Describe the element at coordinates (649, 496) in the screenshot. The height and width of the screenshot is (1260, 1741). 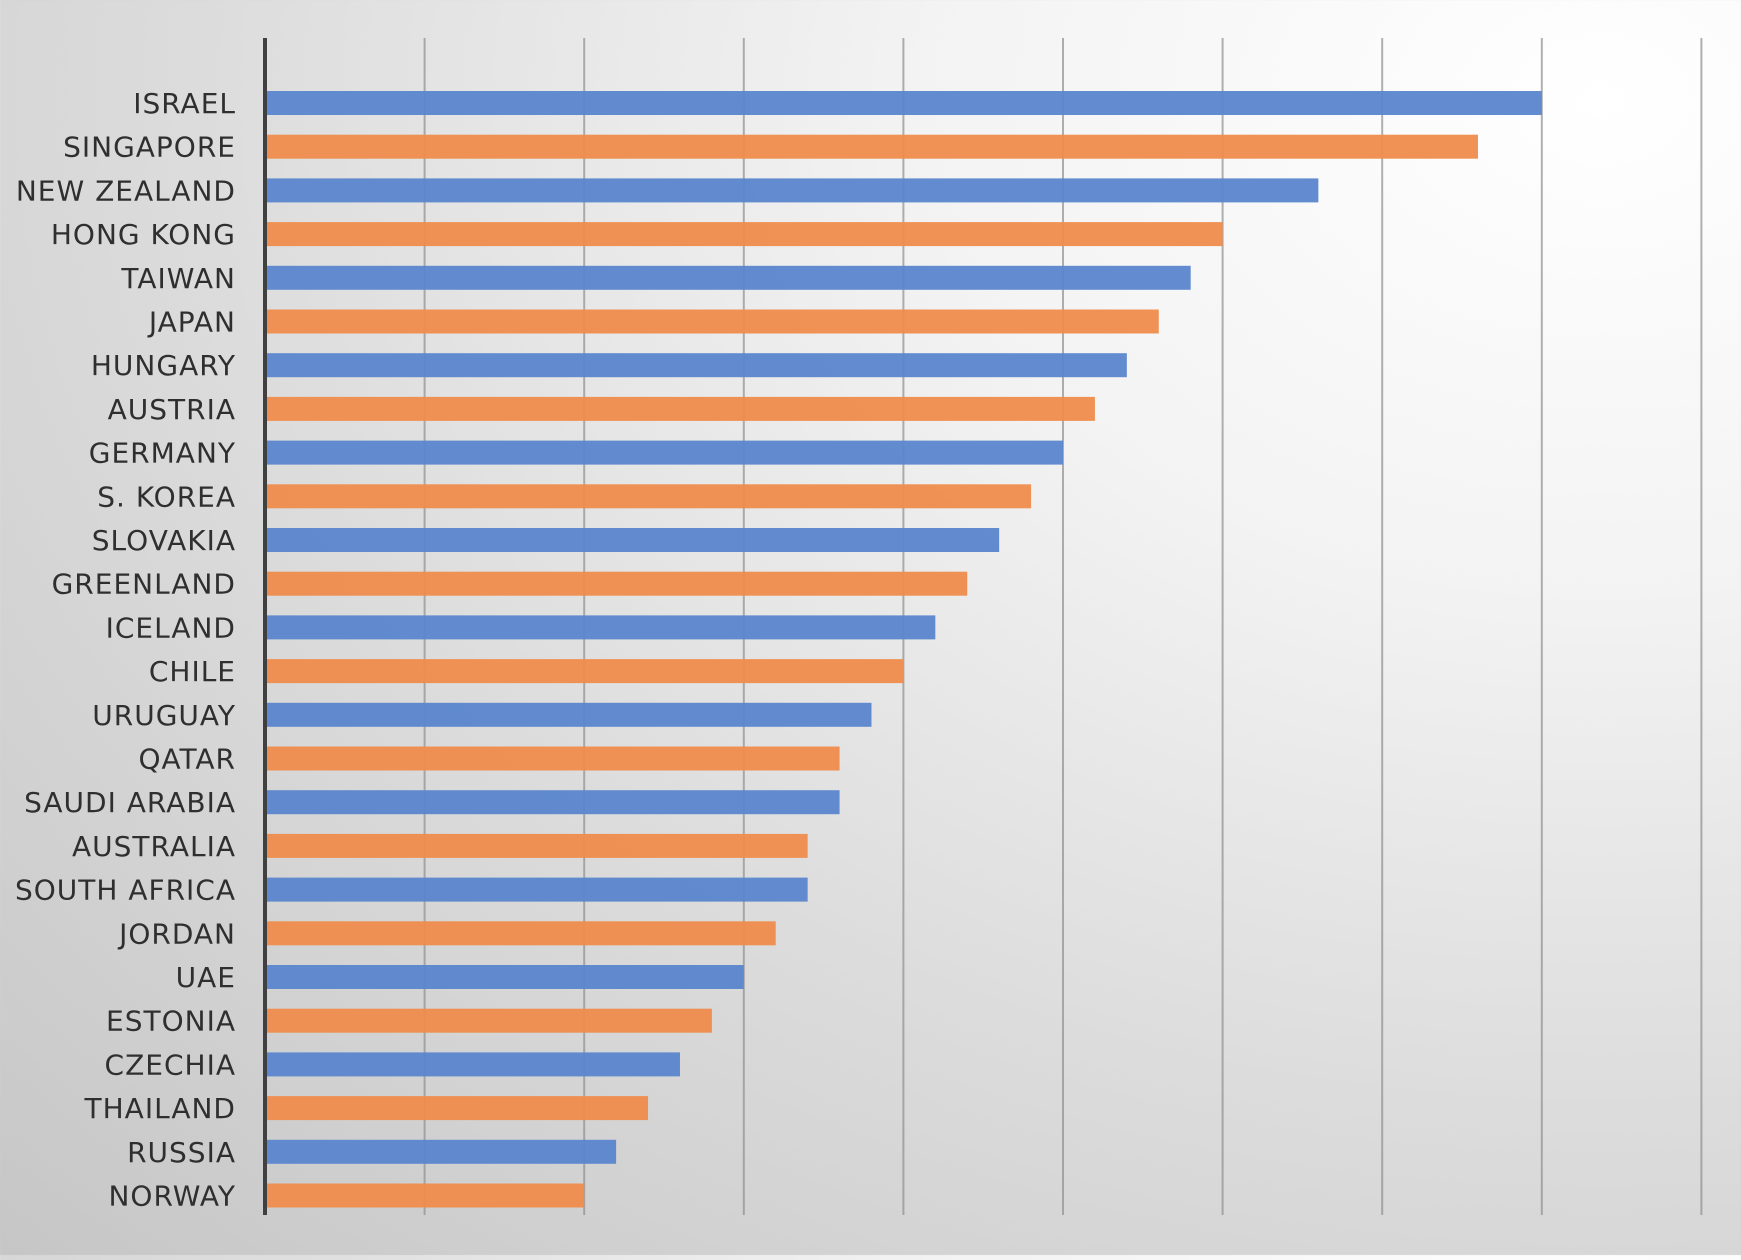
I see `bar-s-korea` at that location.